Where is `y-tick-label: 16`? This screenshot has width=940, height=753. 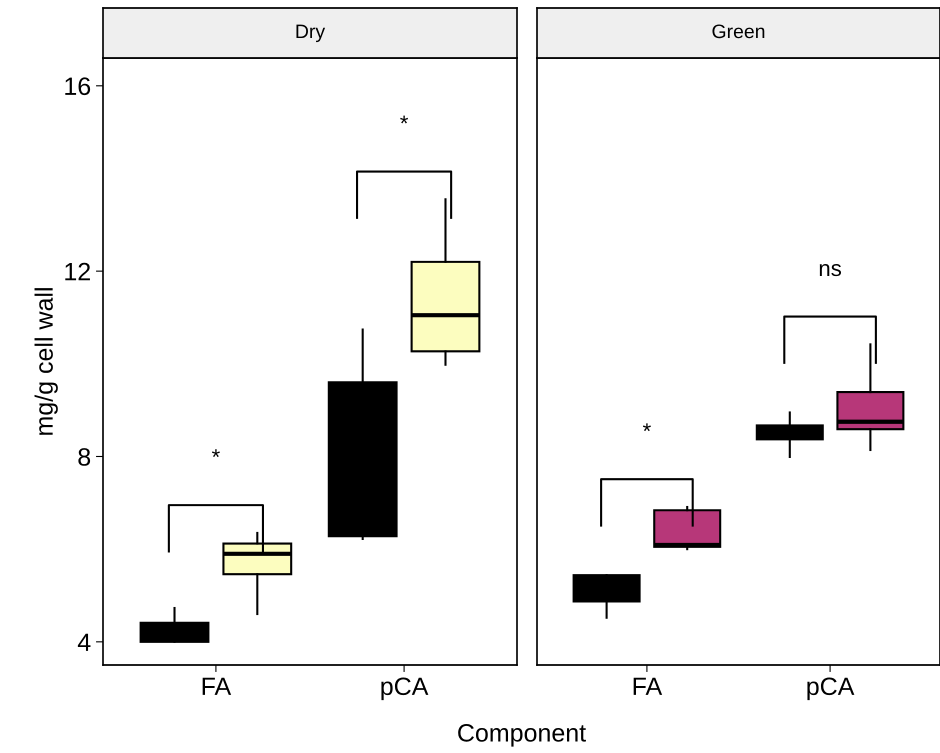 y-tick-label: 16 is located at coordinates (77, 86).